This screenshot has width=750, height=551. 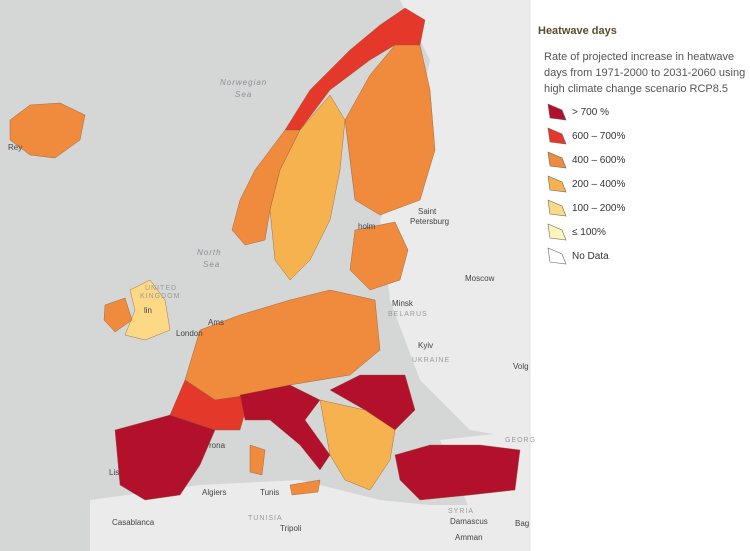 What do you see at coordinates (598, 184) in the screenshot?
I see `legend-label: 200 – 400%` at bounding box center [598, 184].